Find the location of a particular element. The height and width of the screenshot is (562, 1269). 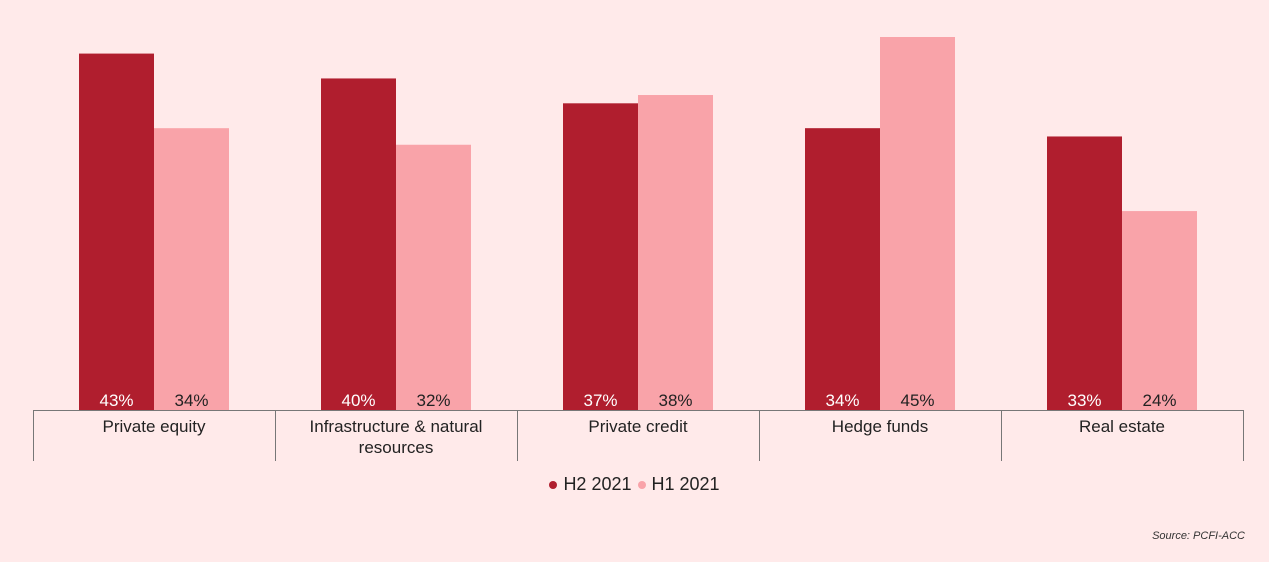

bar-h2-2021-real-estate is located at coordinates (1084, 273).